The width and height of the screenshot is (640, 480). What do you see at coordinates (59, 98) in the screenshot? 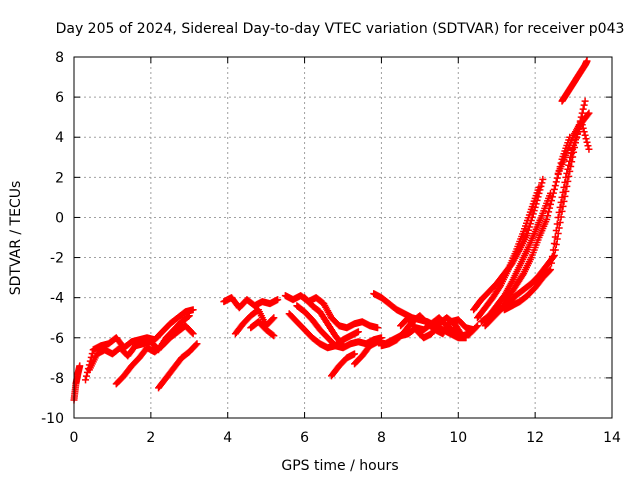
I see `y-tick-label: 6` at bounding box center [59, 98].